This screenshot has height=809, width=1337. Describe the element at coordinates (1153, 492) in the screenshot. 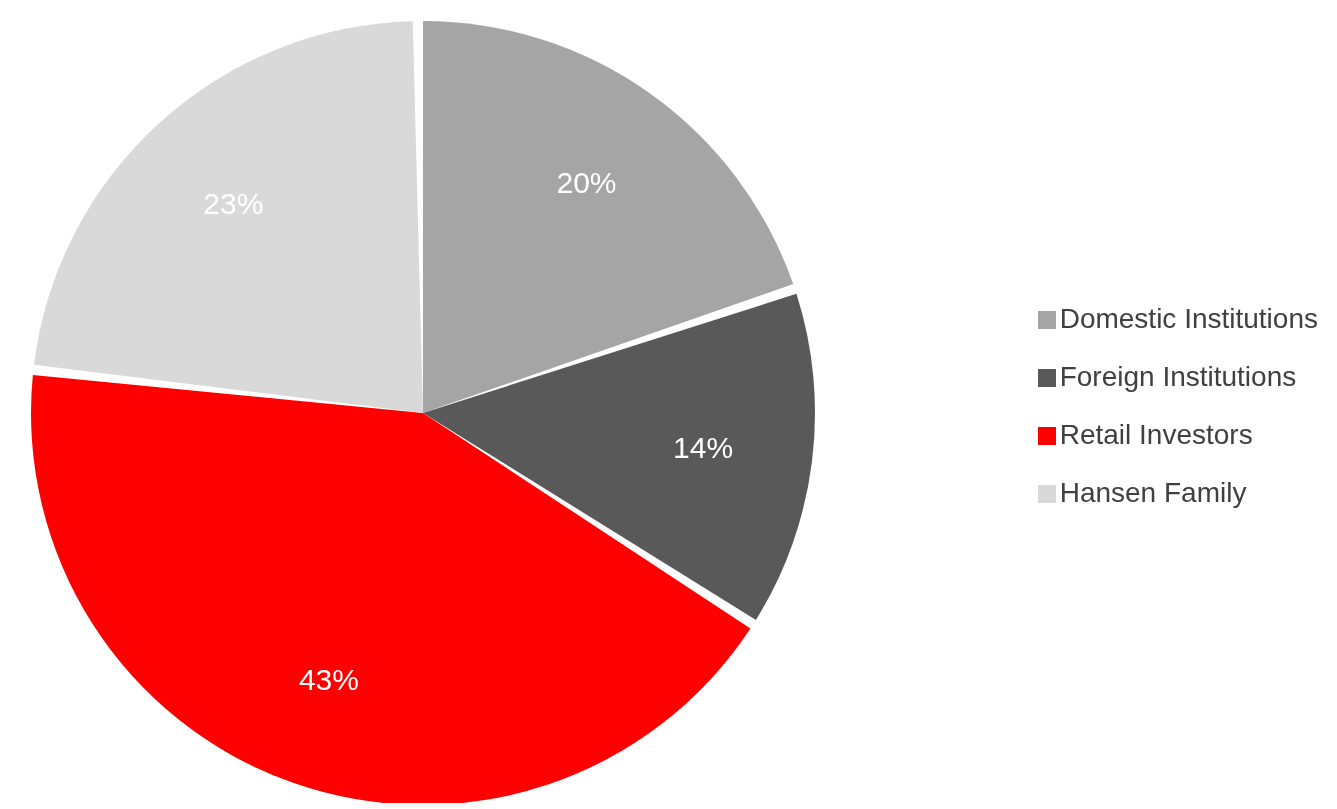

I see `legend-label: Hansen Family` at that location.